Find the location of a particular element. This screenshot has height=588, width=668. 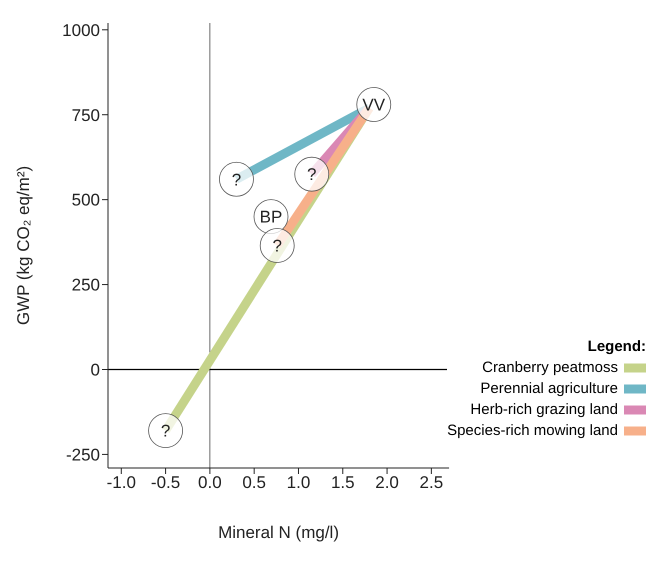

y-axis-title: GWP (kg CO₂ eq/m²) is located at coordinates (24, 246).